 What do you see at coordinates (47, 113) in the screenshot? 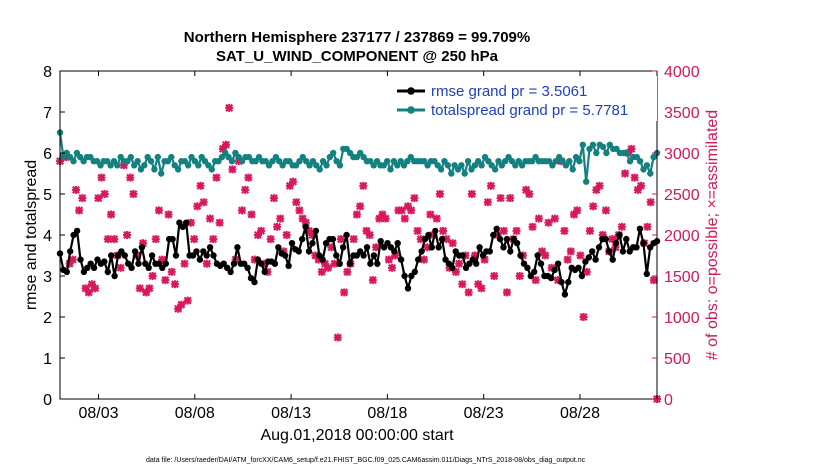
I see `y-tick-label-left: 7` at bounding box center [47, 113].